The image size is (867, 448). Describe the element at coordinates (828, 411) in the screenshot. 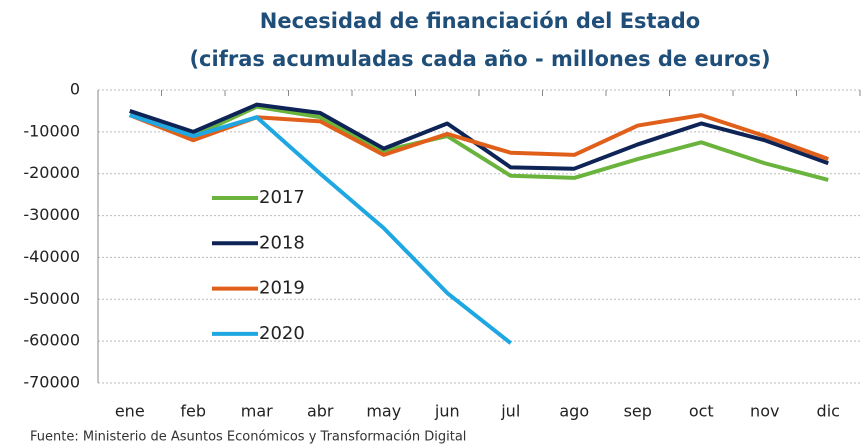

I see `x-tick-label: dic` at that location.